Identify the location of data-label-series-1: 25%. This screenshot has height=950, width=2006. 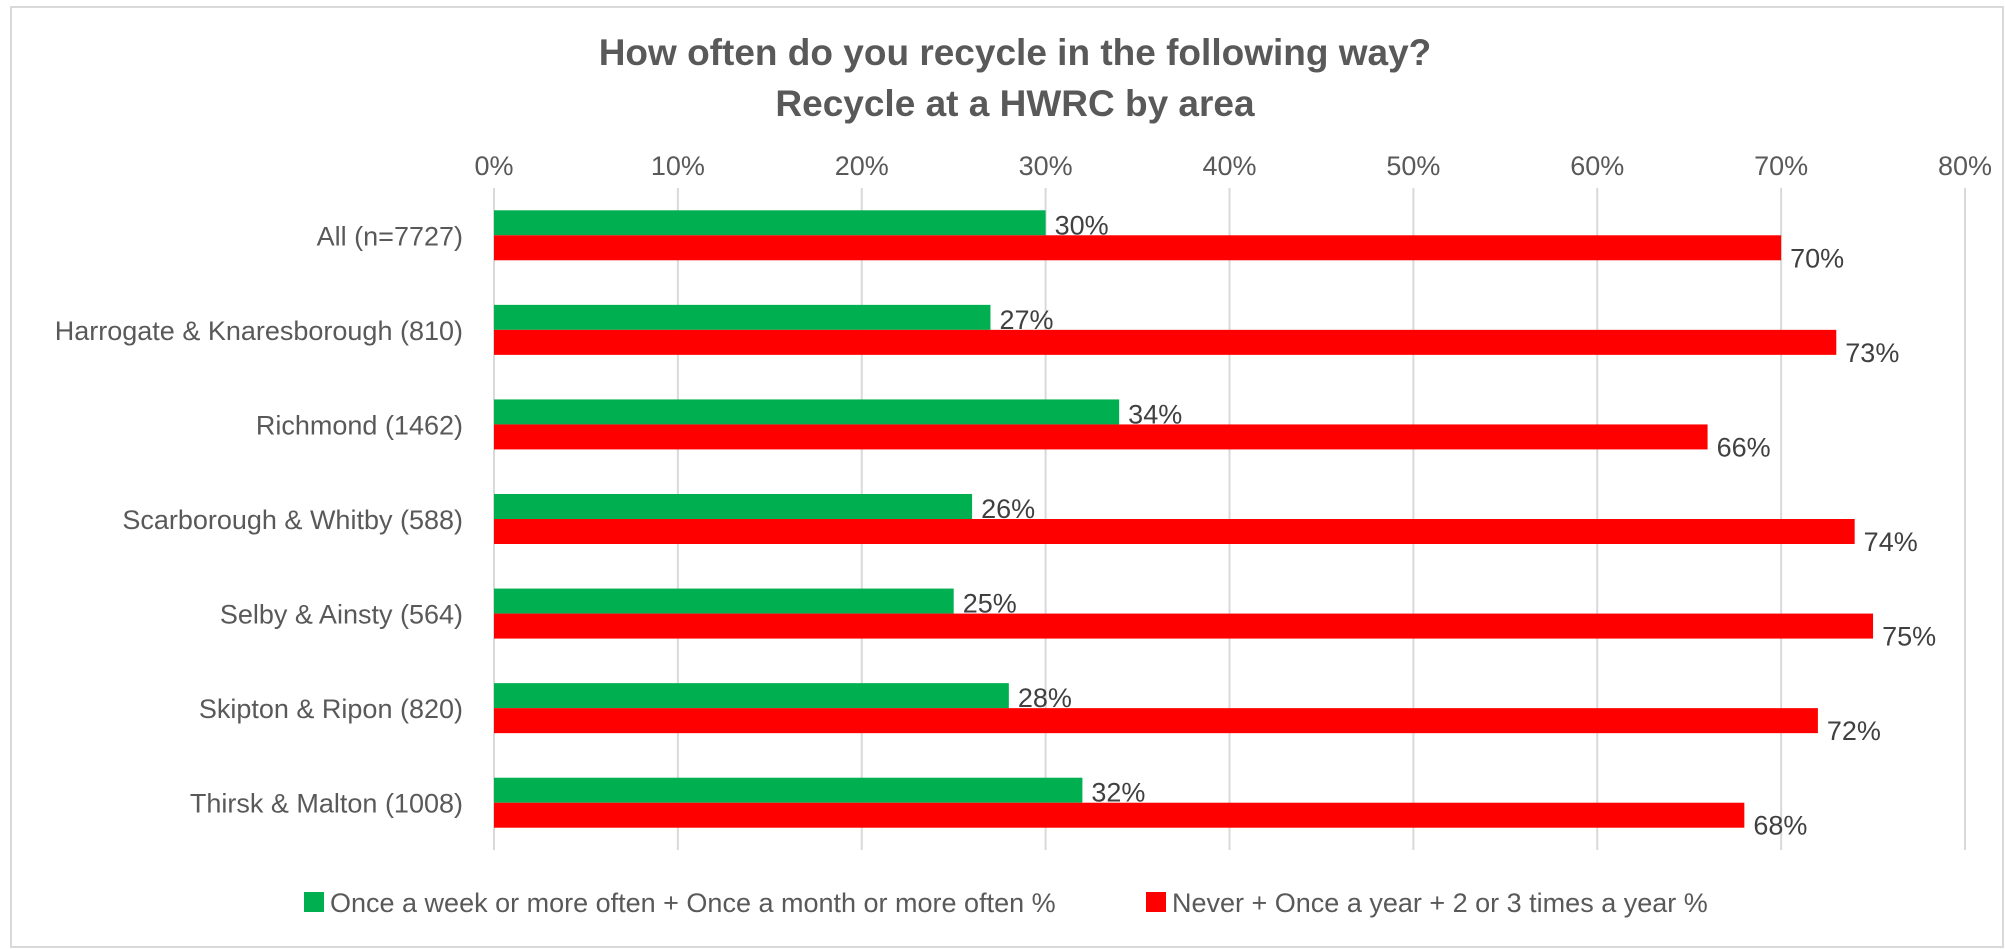
(990, 604).